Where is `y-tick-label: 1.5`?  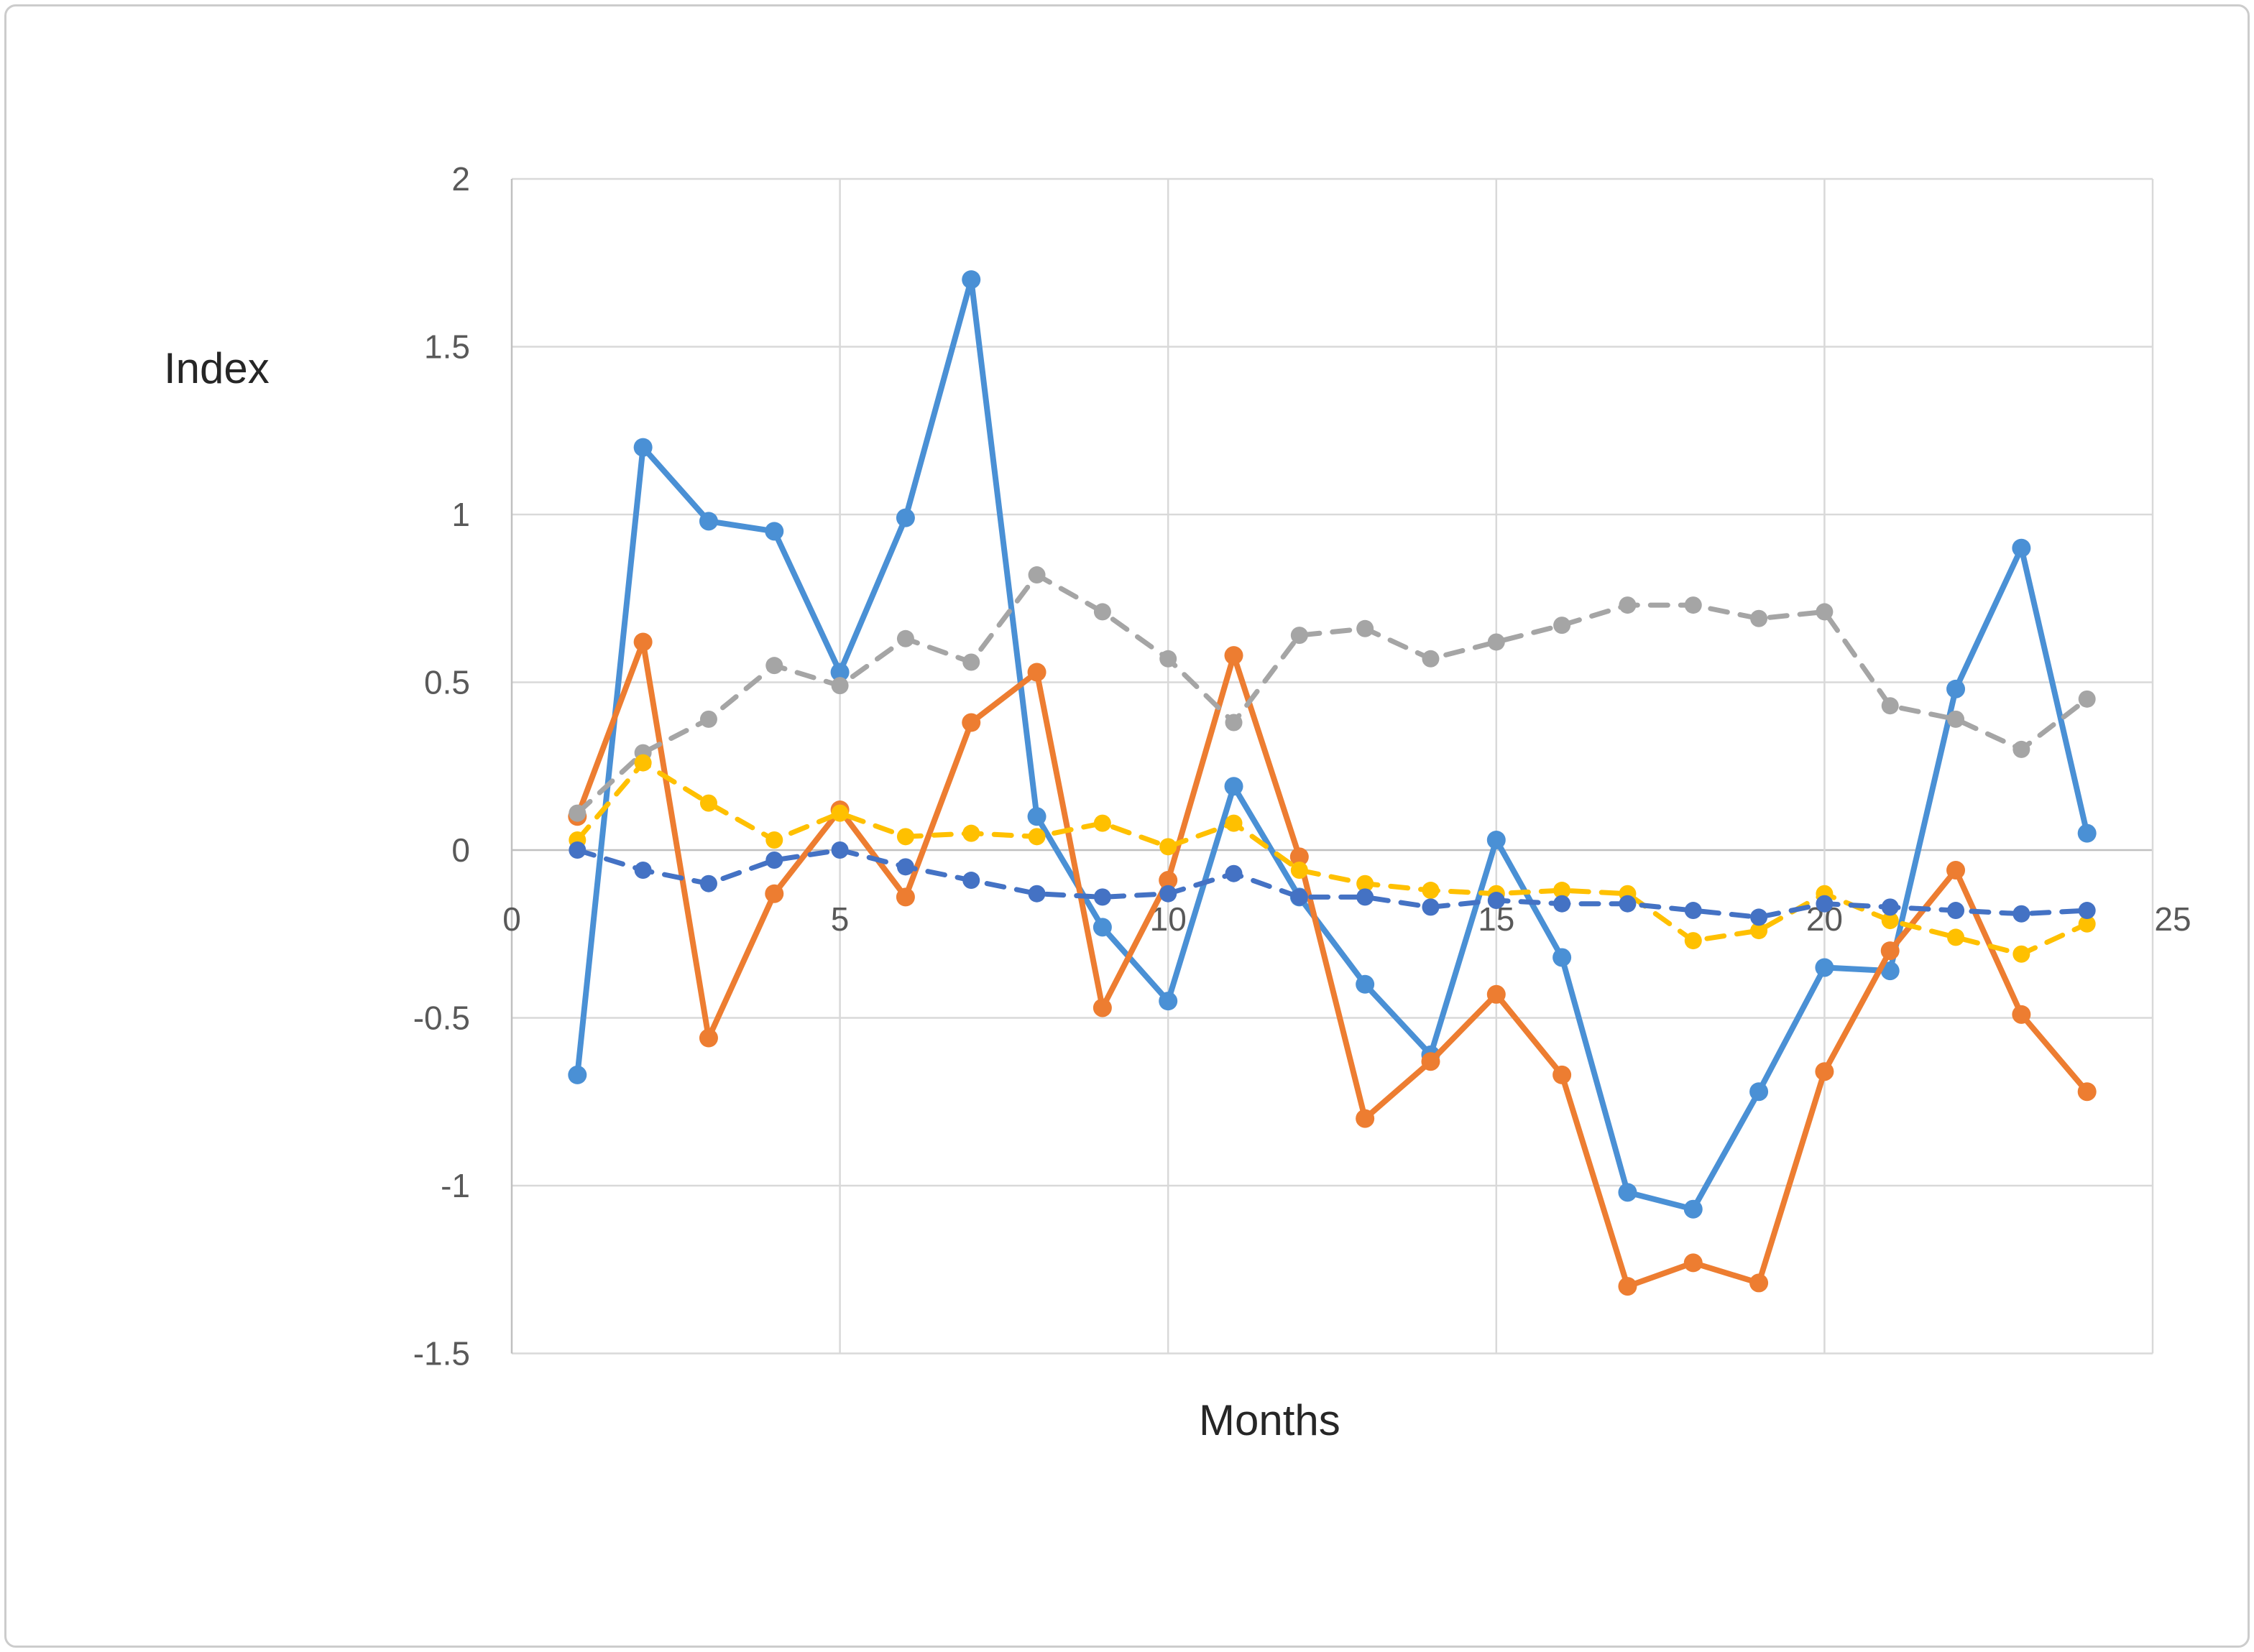
y-tick-label: 1.5 is located at coordinates (447, 347).